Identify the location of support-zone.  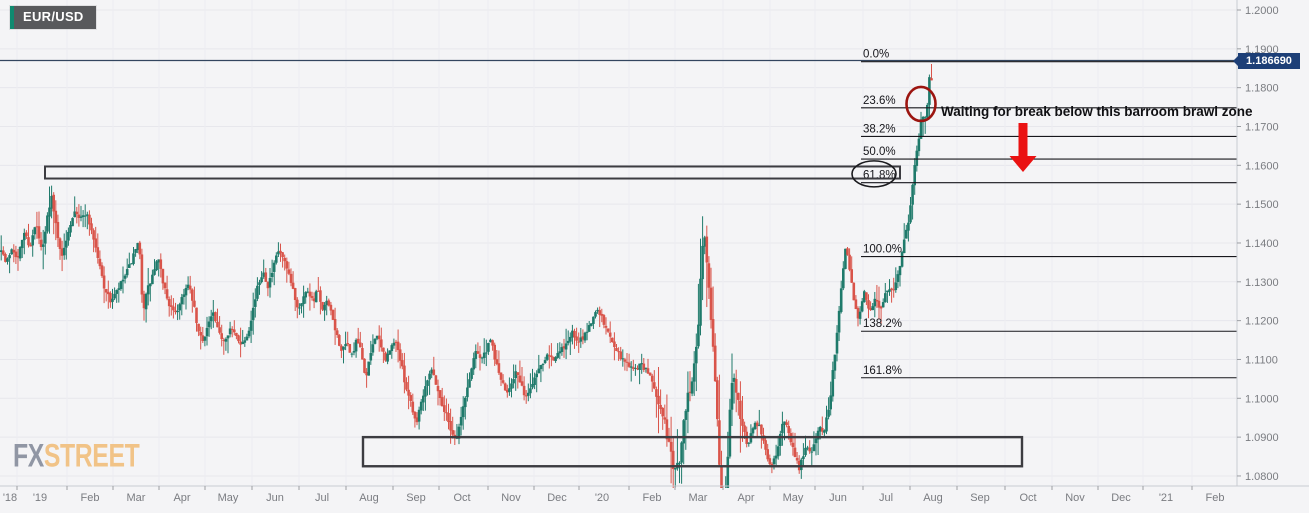
(692, 451).